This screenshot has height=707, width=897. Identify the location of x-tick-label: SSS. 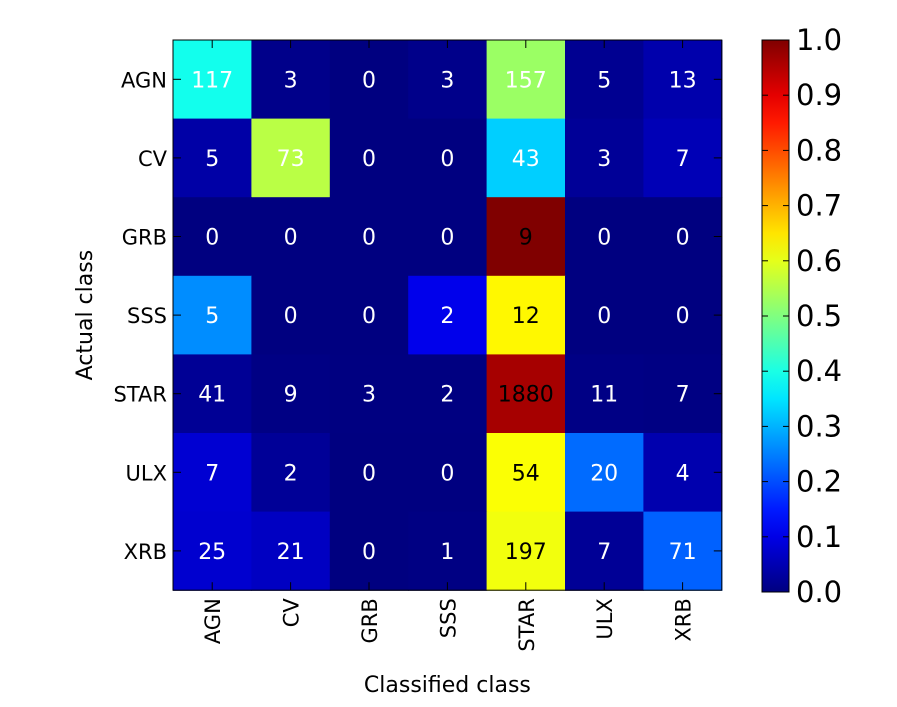
(448, 618).